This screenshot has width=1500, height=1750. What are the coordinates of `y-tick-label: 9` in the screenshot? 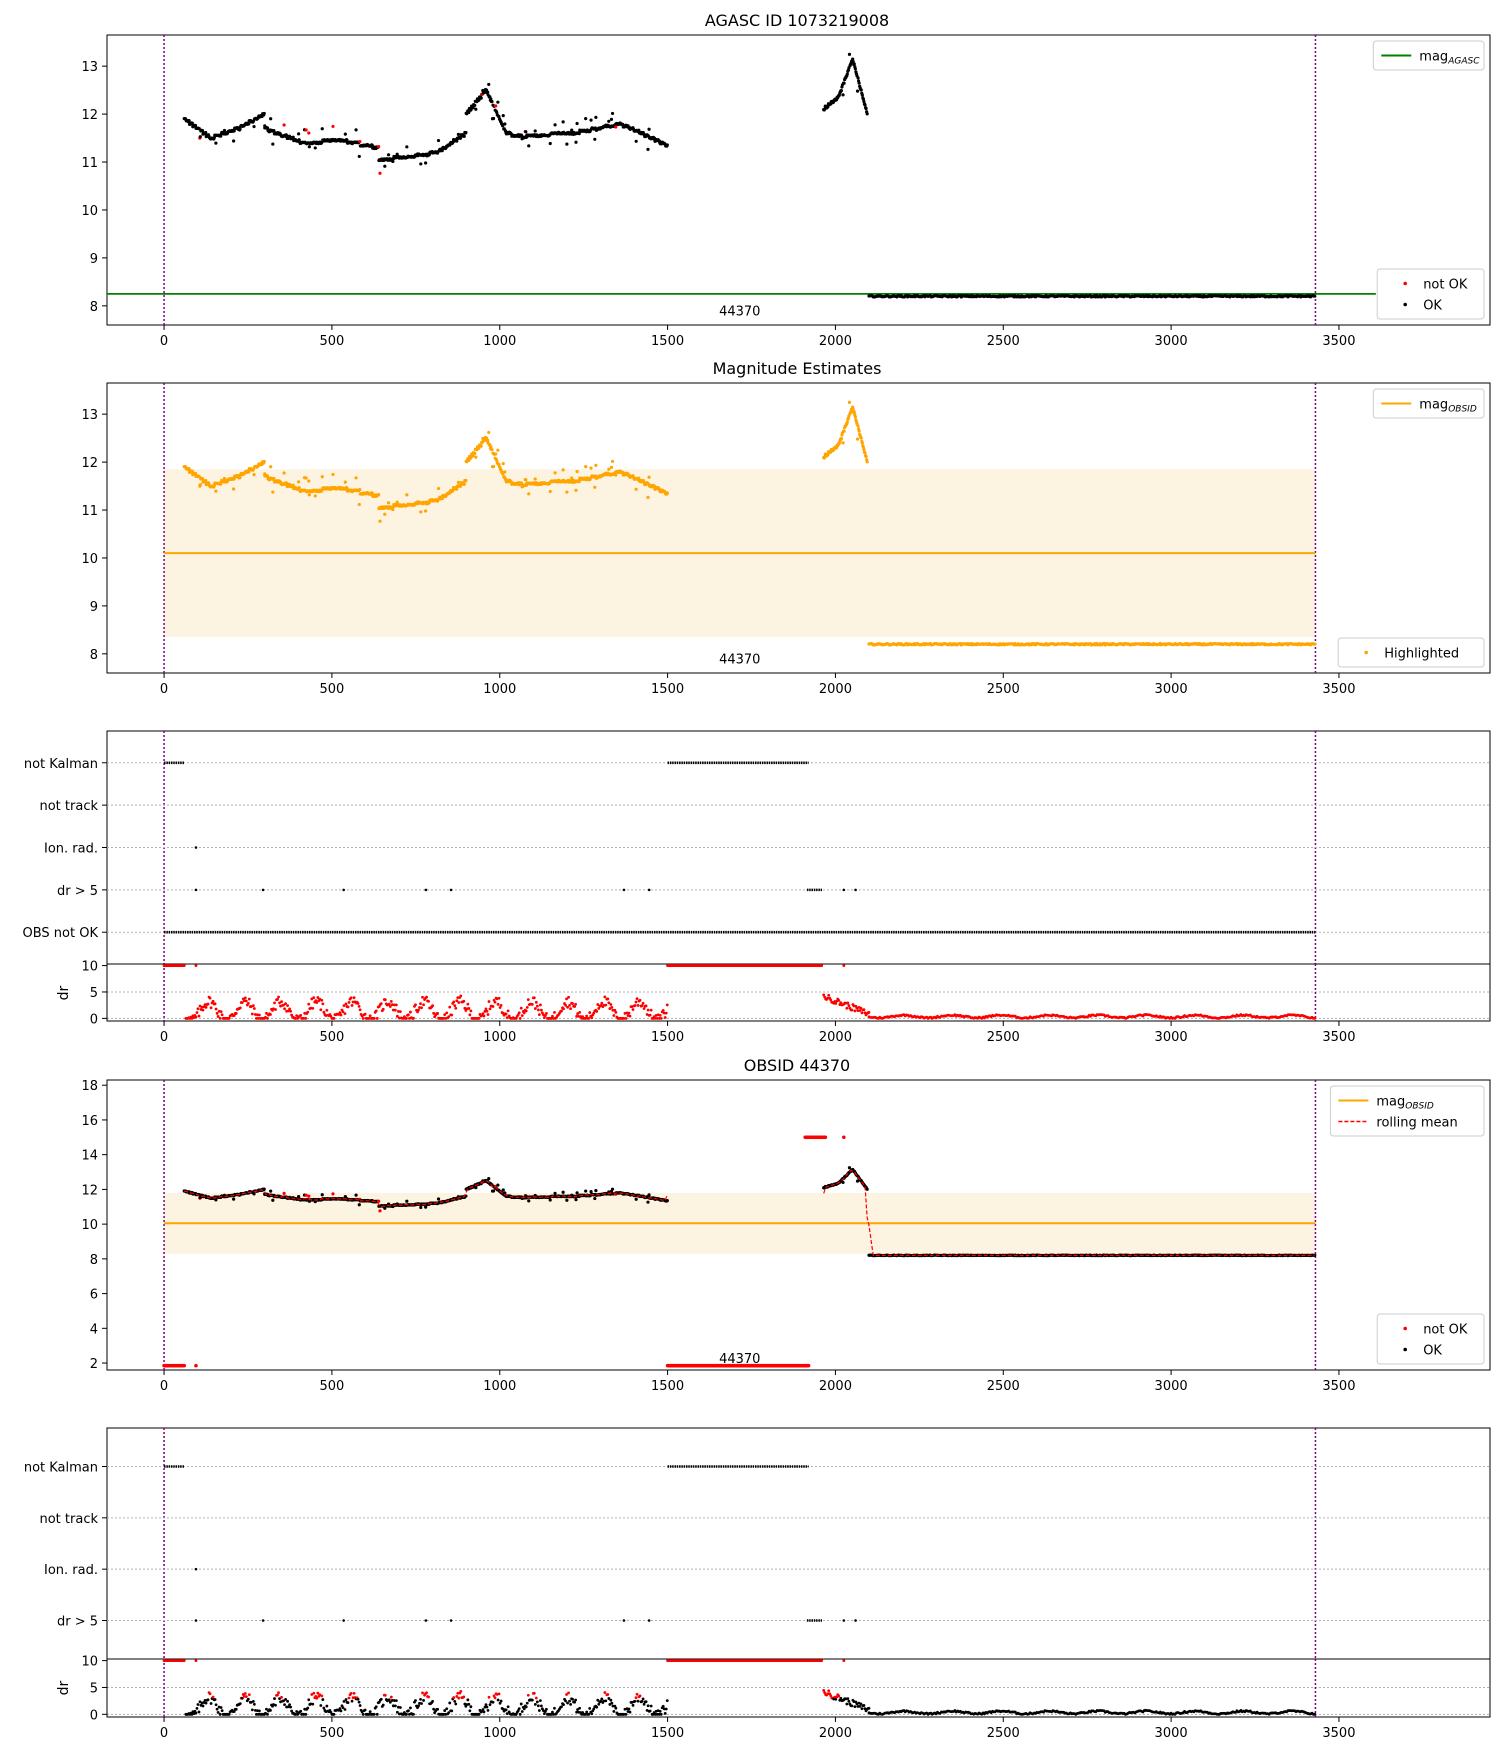 It's located at (94, 607).